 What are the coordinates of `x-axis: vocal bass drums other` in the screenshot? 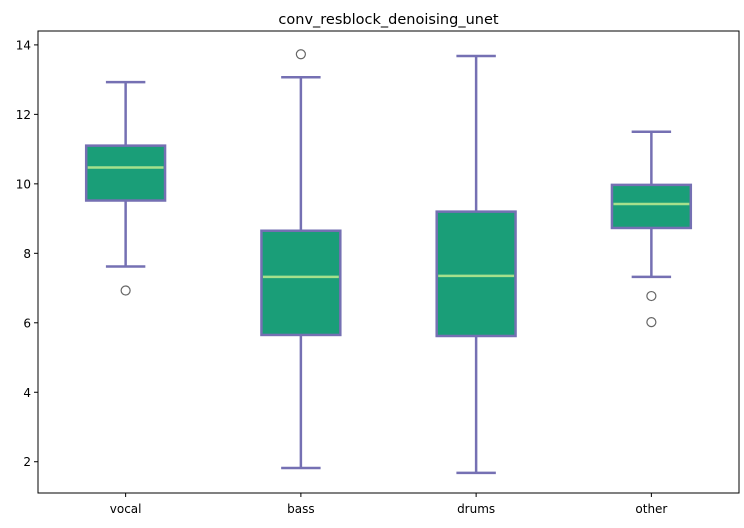 It's located at (388, 504).